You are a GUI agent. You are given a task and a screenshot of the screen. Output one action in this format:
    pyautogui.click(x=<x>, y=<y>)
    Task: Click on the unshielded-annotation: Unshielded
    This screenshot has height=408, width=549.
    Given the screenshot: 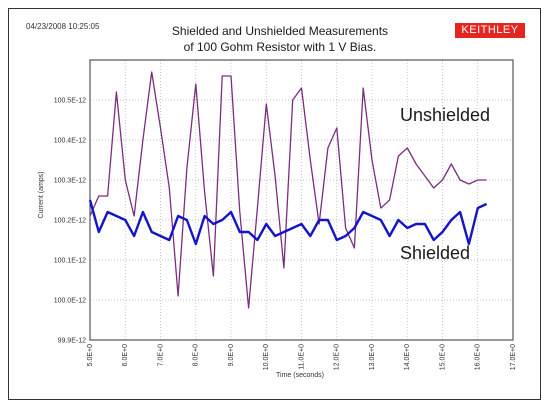 What is the action you would take?
    pyautogui.click(x=445, y=115)
    